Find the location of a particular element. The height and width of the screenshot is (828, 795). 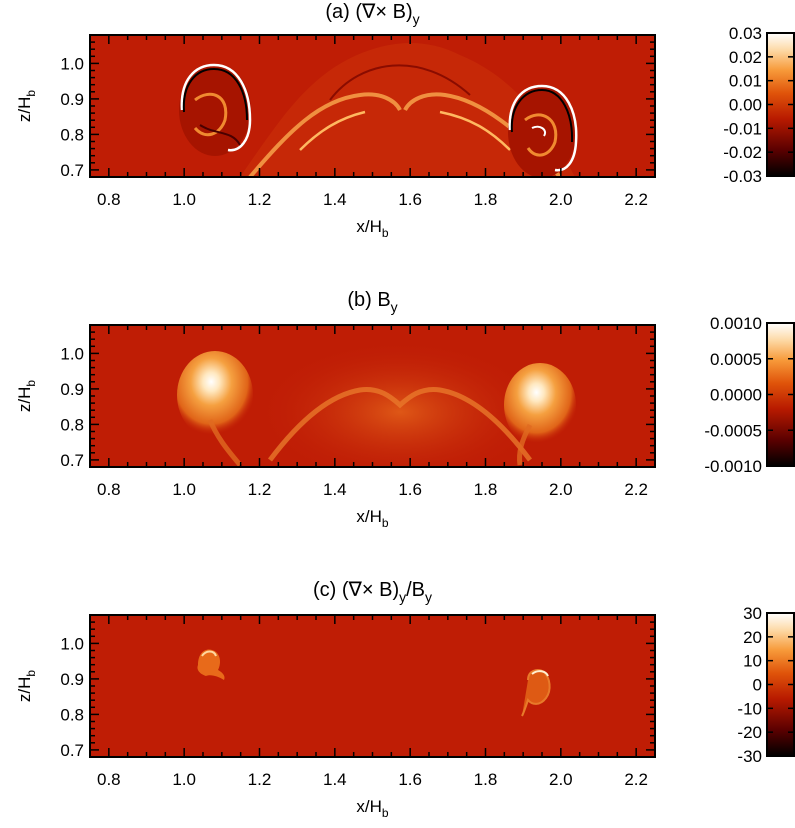

colorbar-tick-label: 0.03 is located at coordinates (745, 33).